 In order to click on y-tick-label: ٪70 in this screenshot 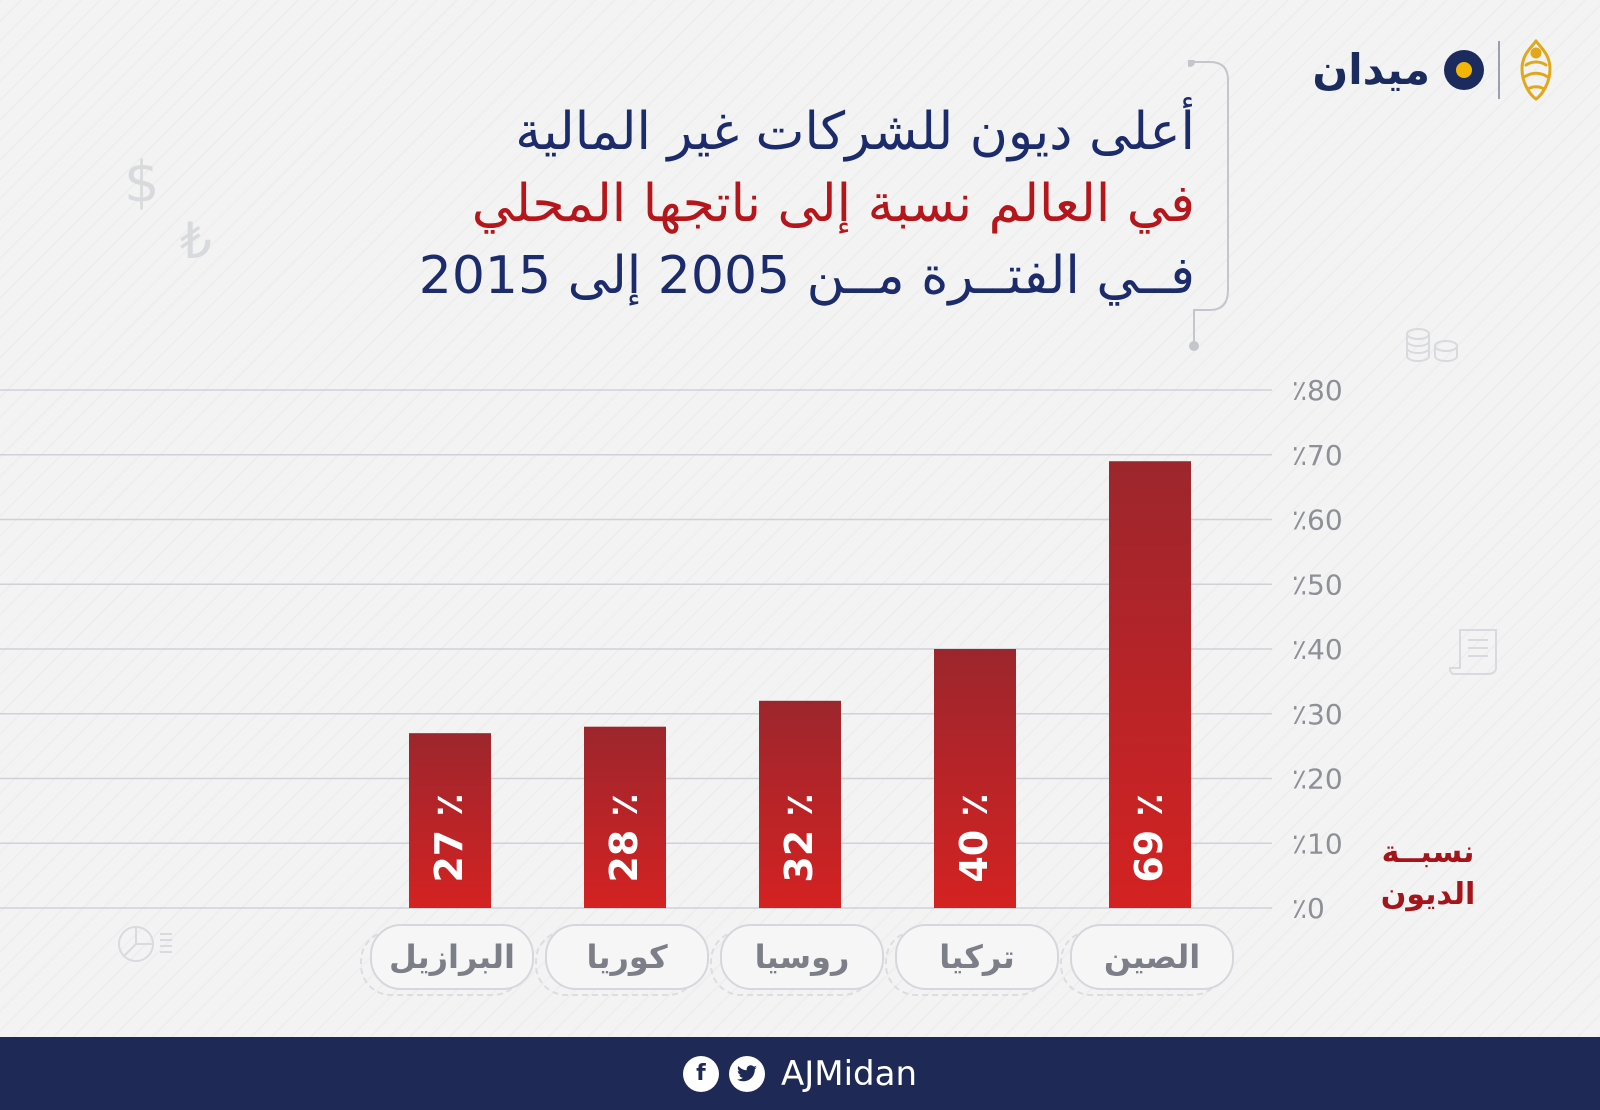, I will do `click(1317, 455)`.